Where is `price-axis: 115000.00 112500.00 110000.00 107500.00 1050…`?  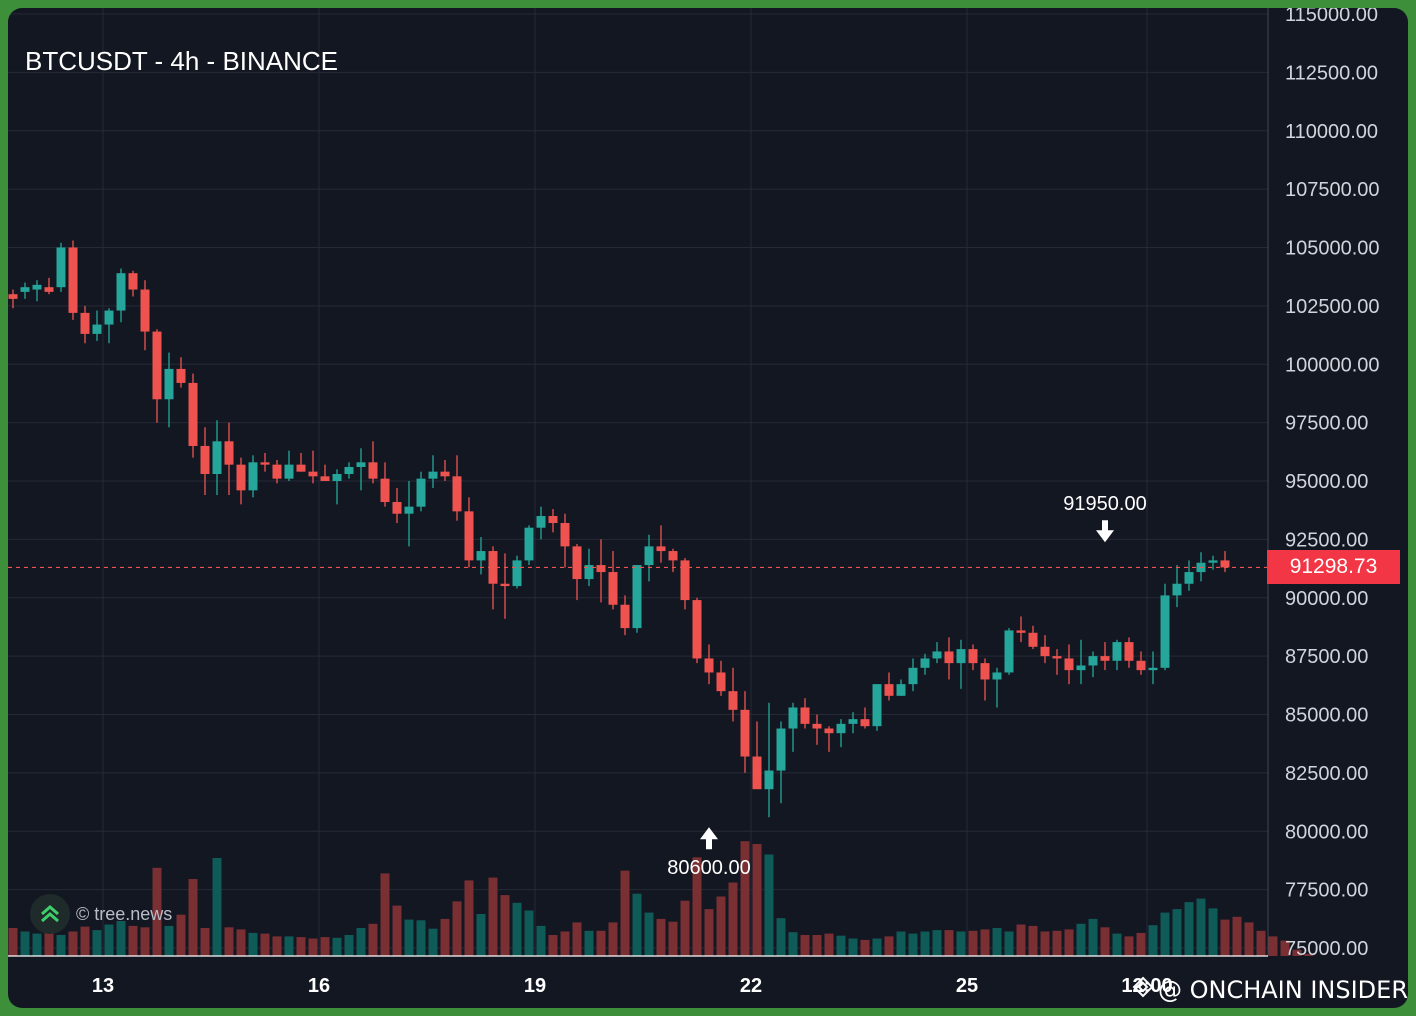 price-axis: 115000.00 112500.00 110000.00 107500.00 1050… is located at coordinates (1332, 484).